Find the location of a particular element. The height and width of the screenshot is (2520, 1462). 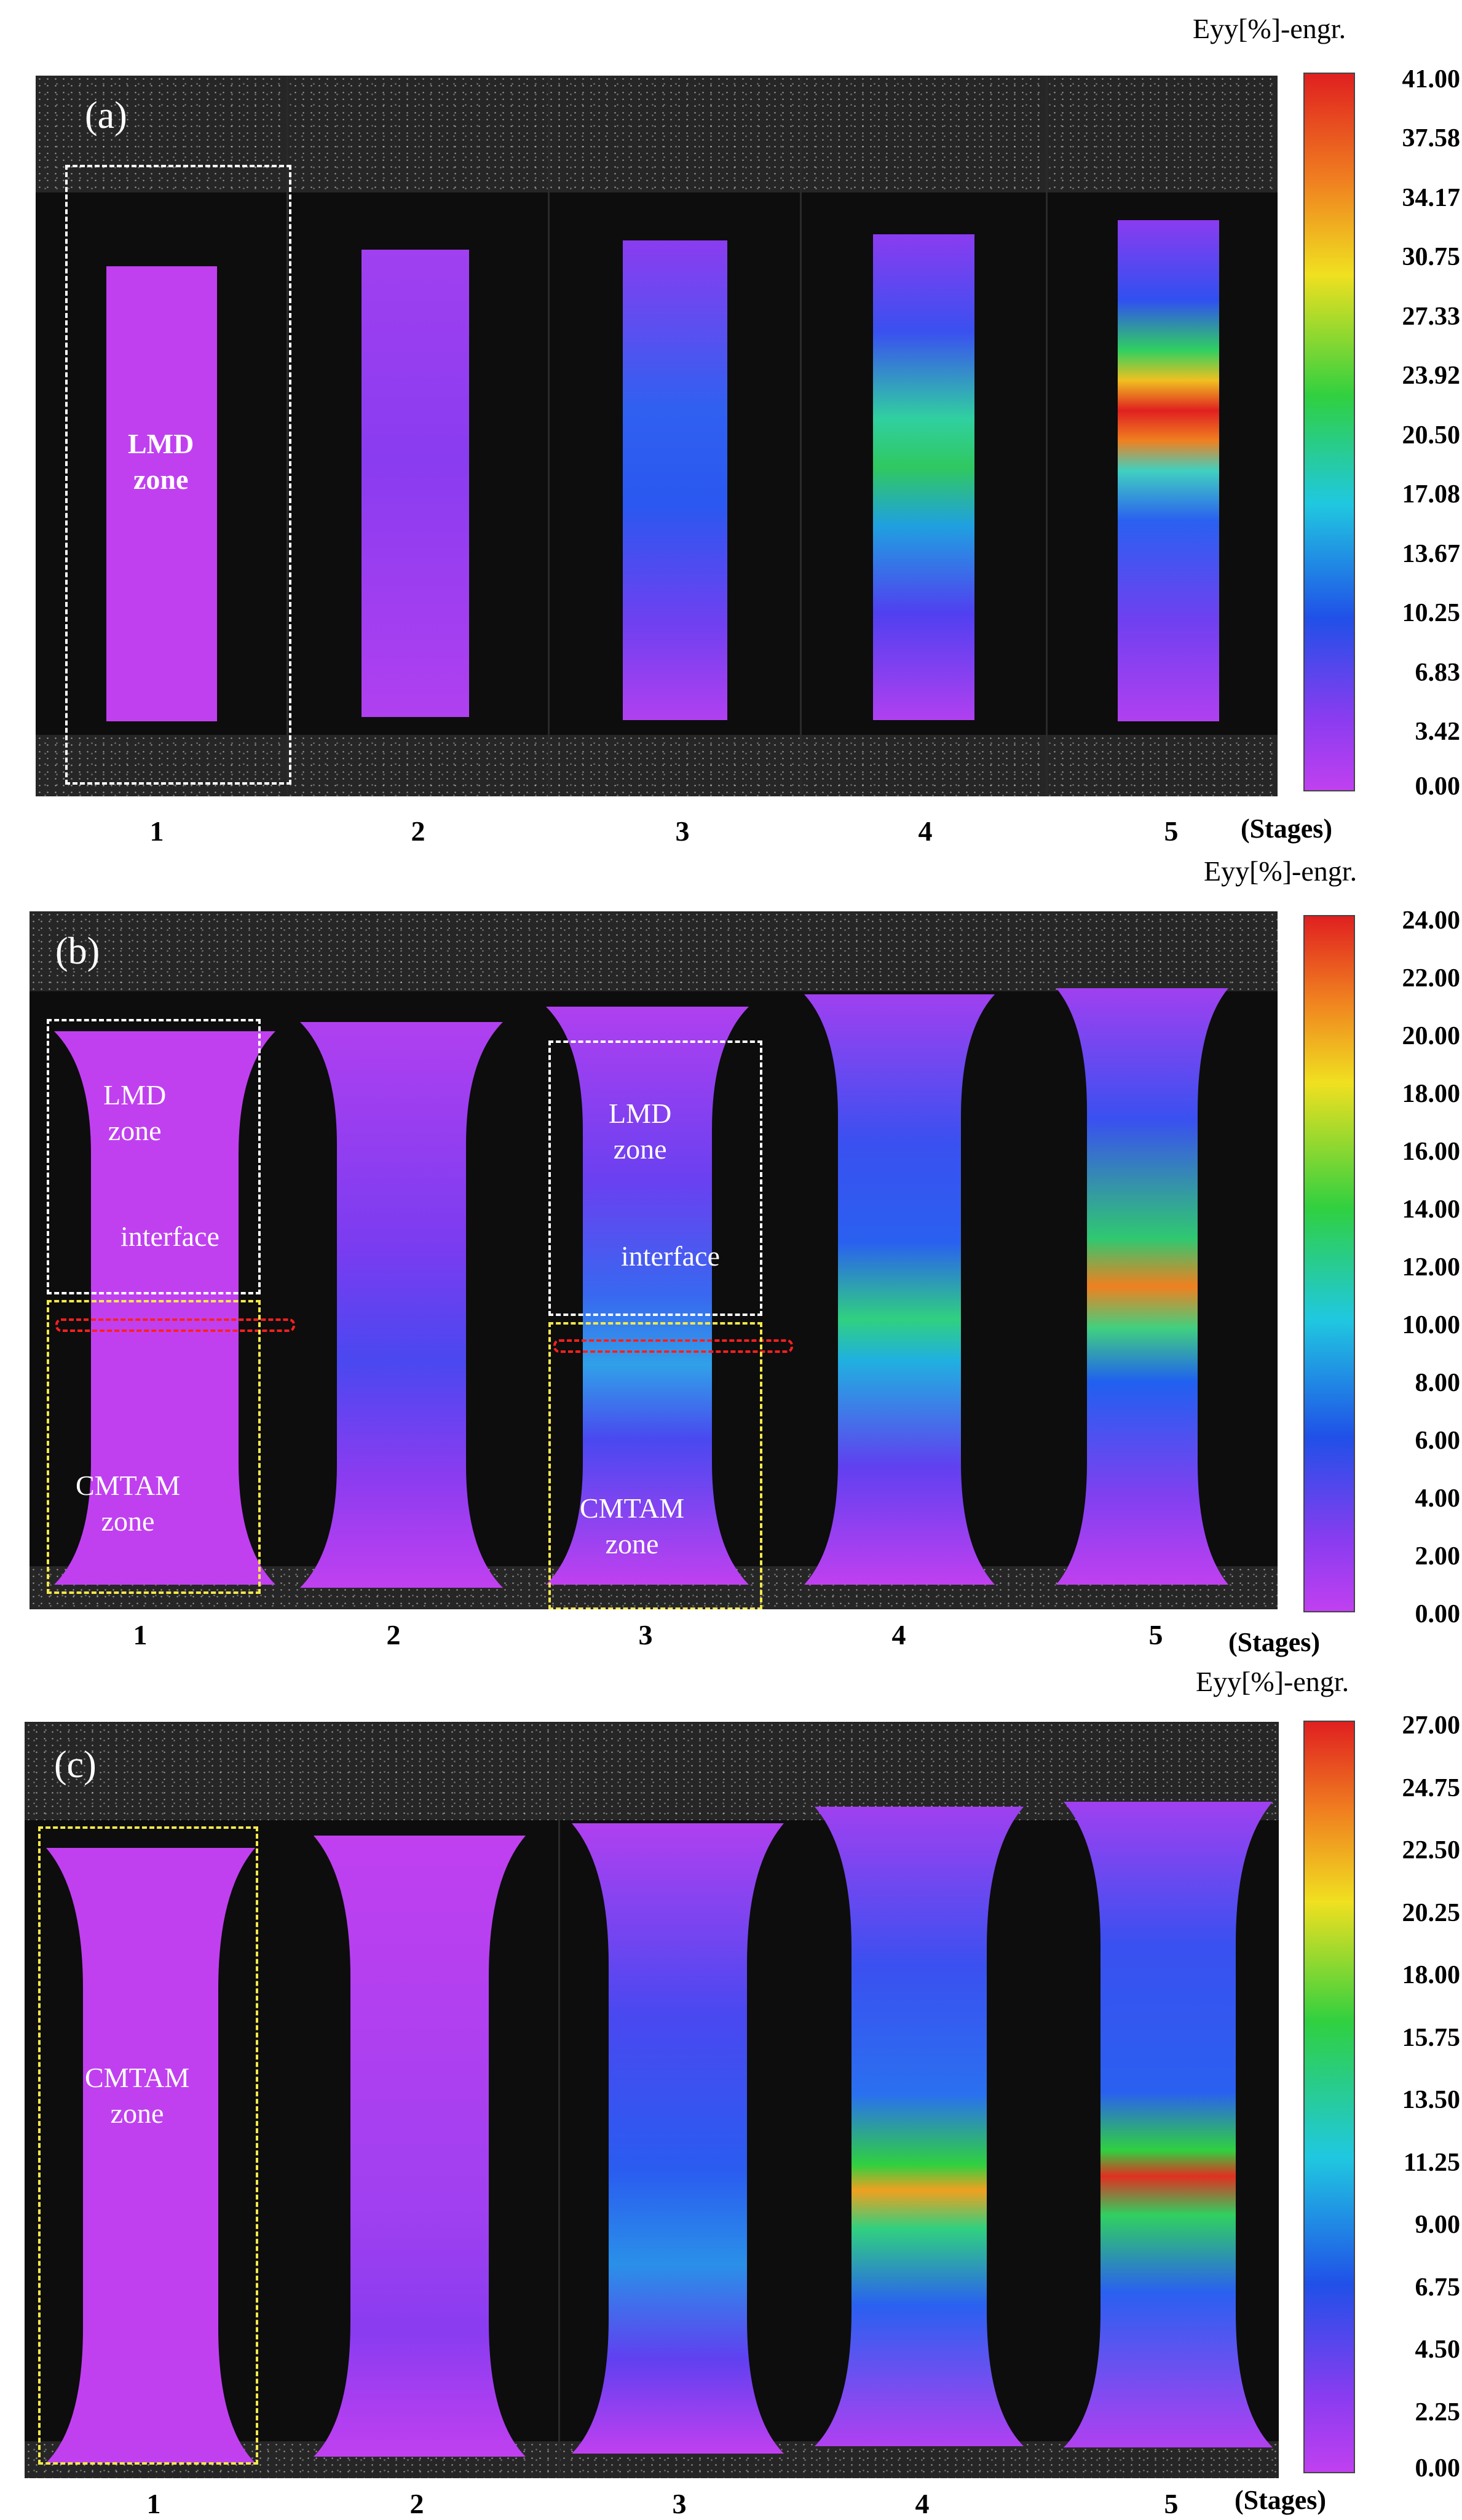

specimen-b3 is located at coordinates (647, 1296).